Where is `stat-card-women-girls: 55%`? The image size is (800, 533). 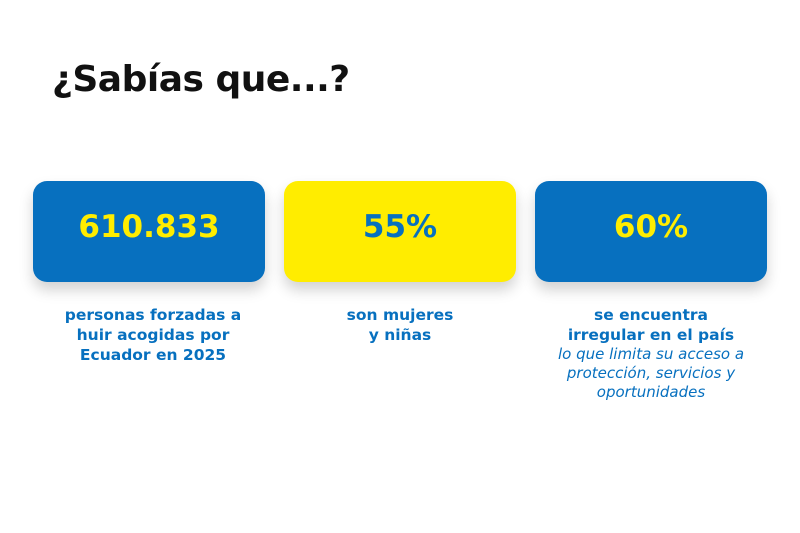
stat-card-women-girls: 55% is located at coordinates (400, 231).